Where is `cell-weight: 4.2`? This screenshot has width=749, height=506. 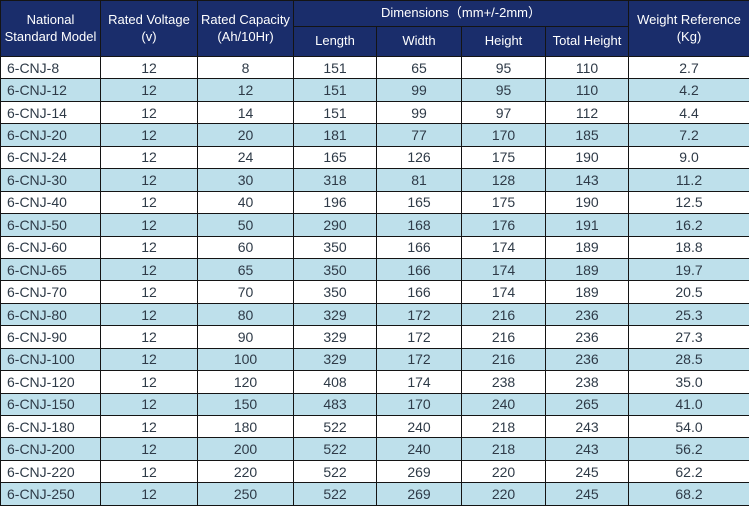
cell-weight: 4.2 is located at coordinates (688, 90).